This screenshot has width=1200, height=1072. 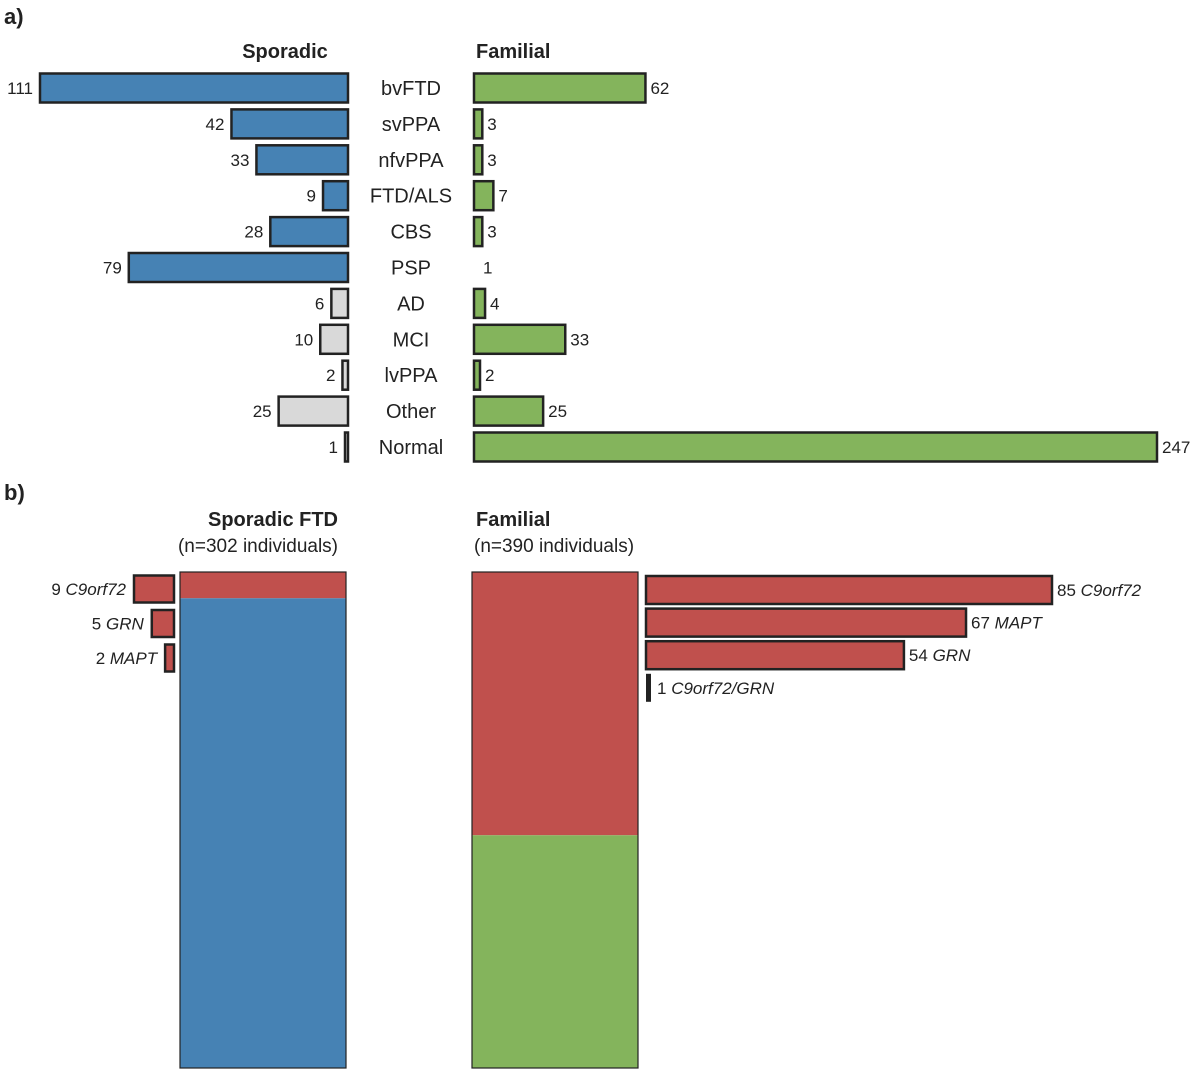 I want to click on sporadic-column-outline, so click(x=263, y=820).